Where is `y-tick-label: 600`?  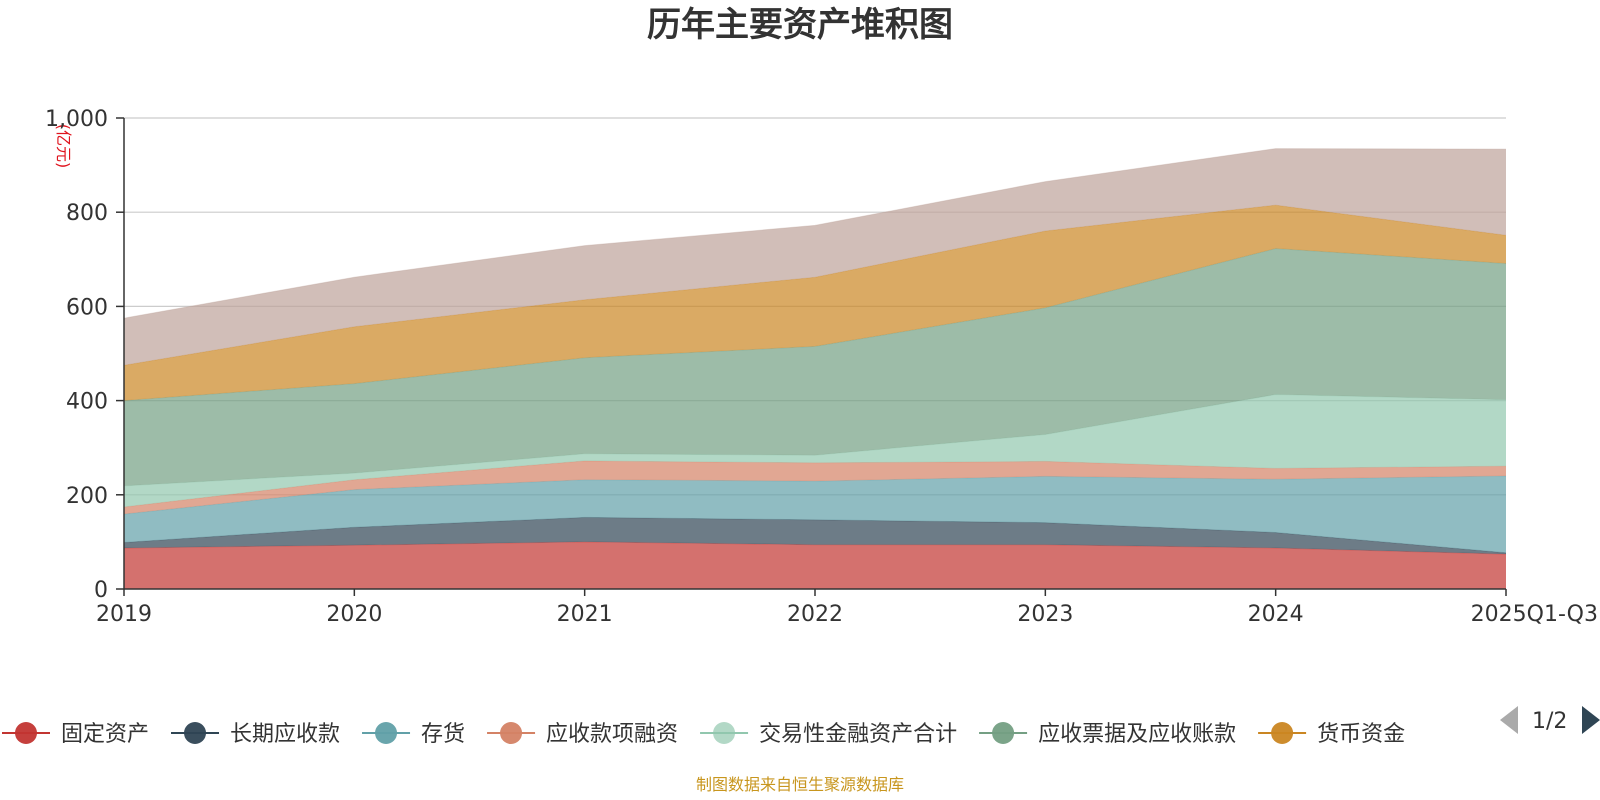 y-tick-label: 600 is located at coordinates (87, 307).